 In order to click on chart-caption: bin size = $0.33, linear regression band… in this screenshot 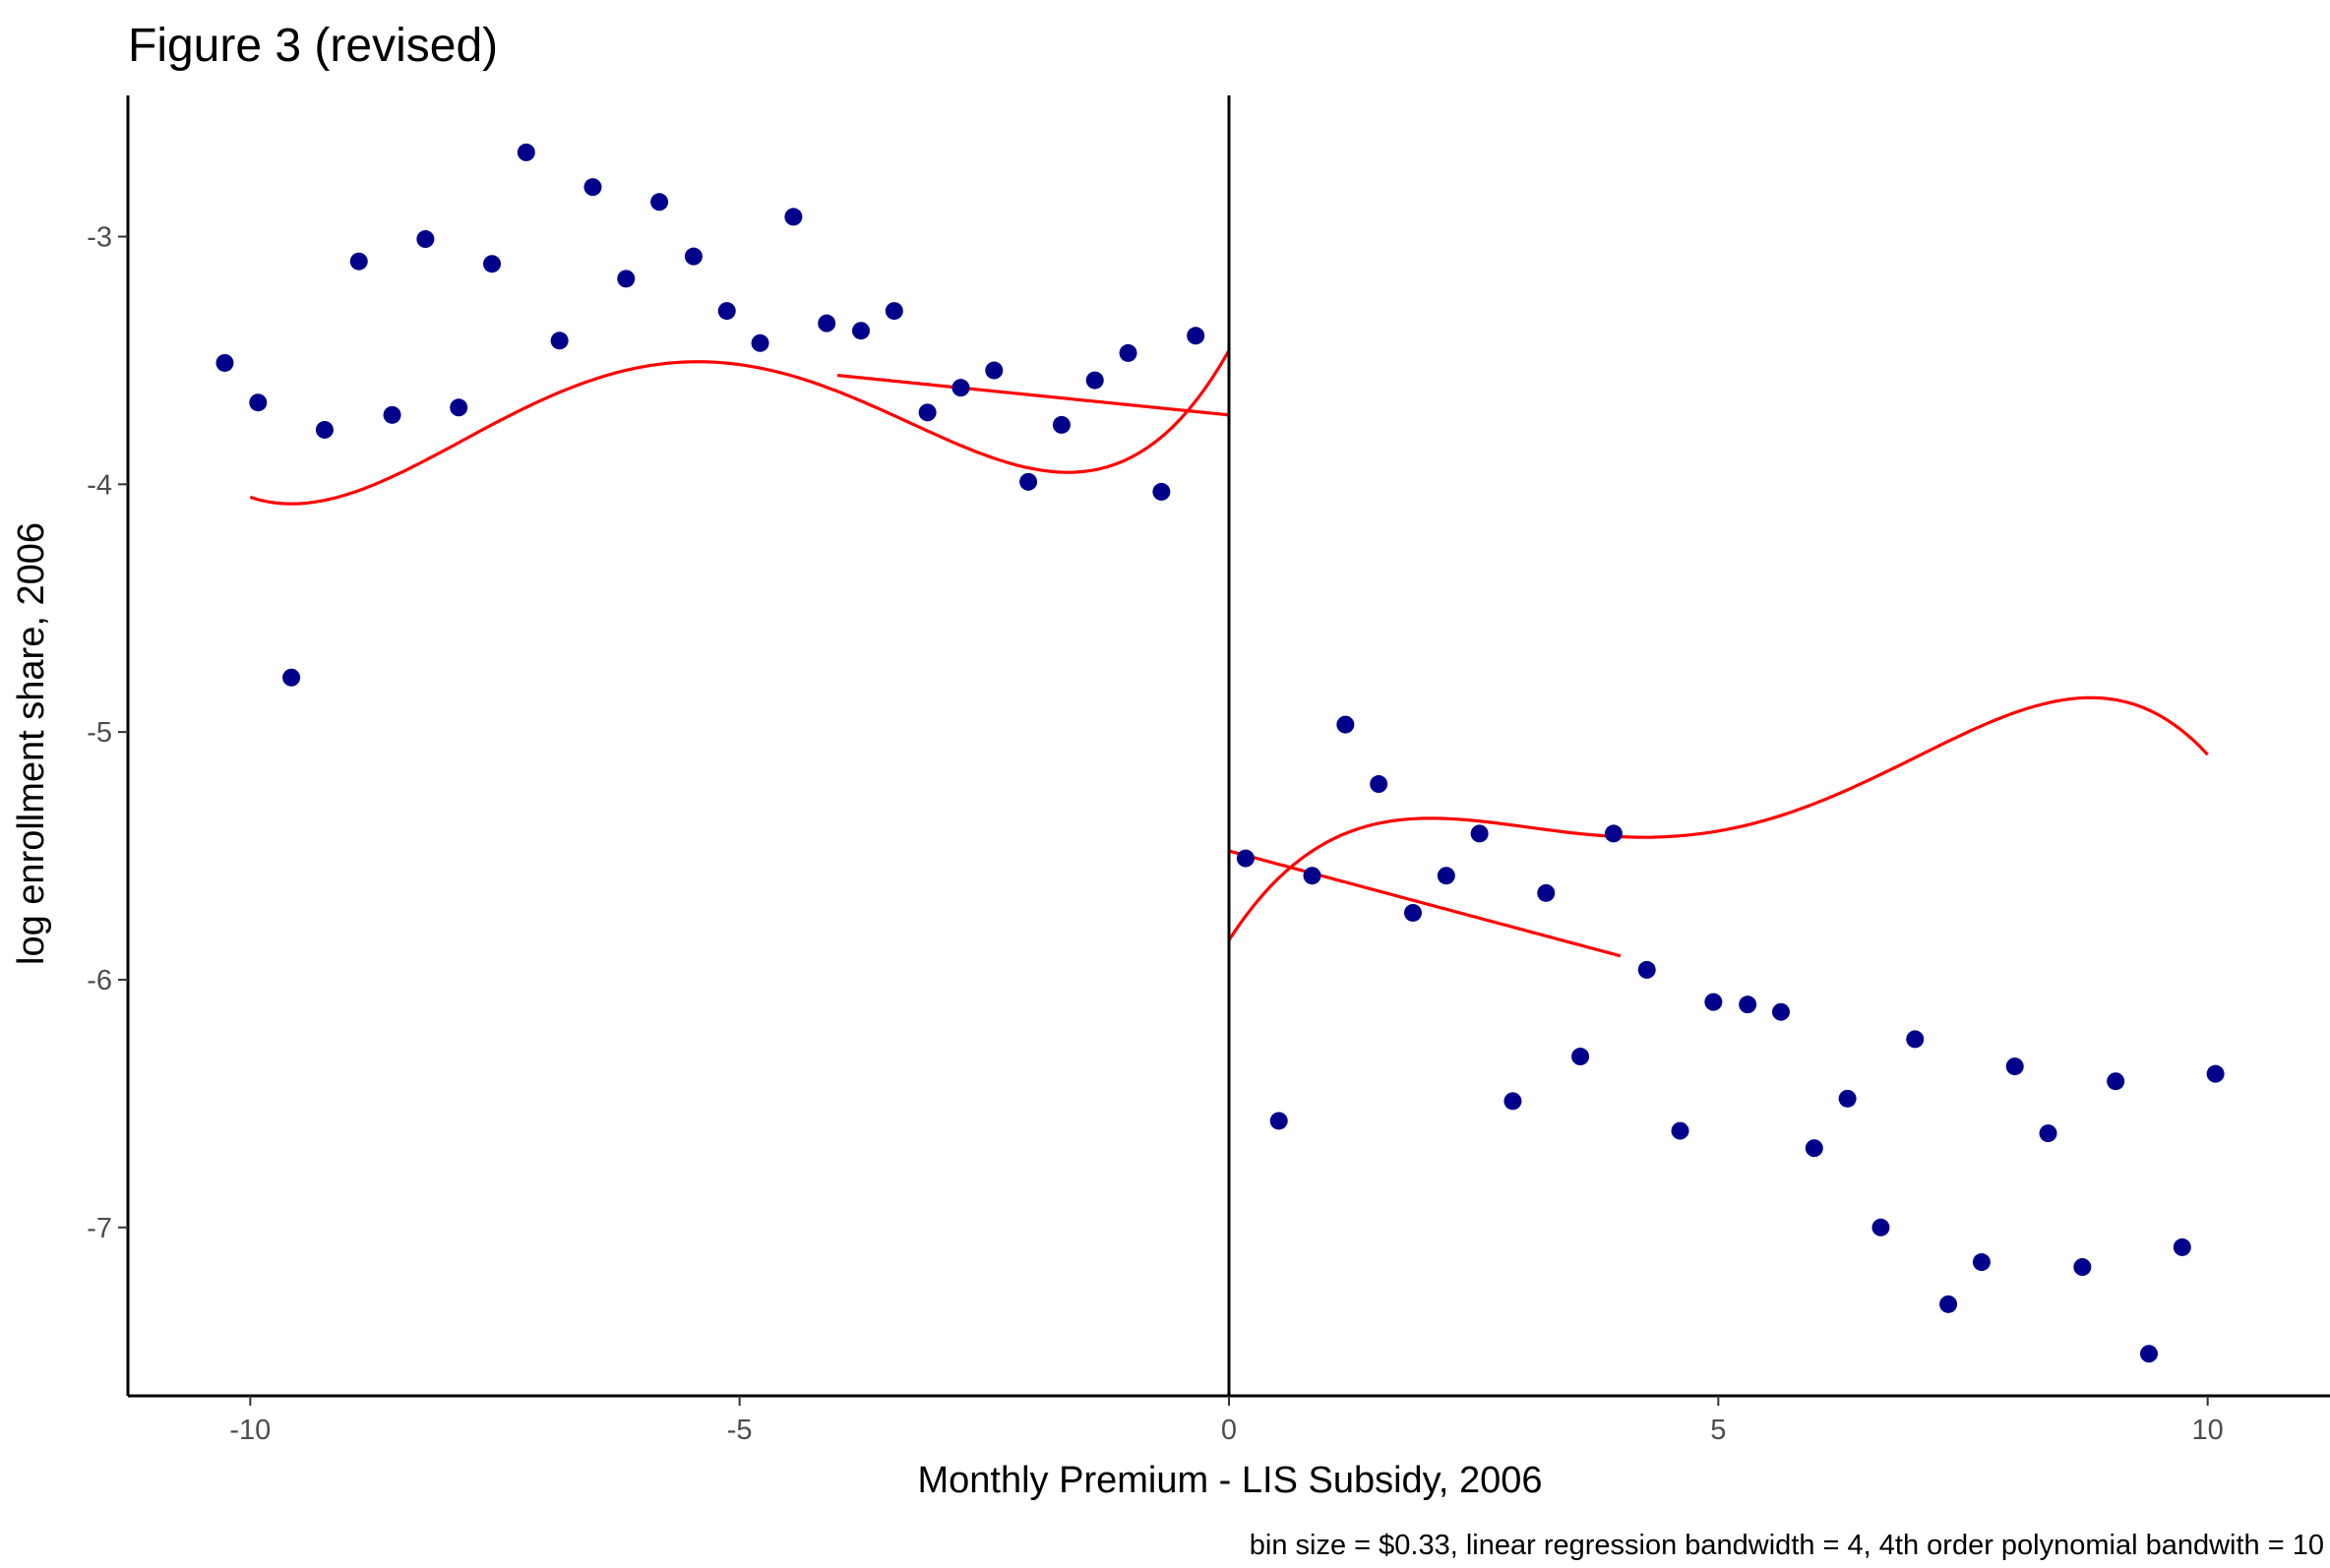, I will do `click(1787, 1545)`.